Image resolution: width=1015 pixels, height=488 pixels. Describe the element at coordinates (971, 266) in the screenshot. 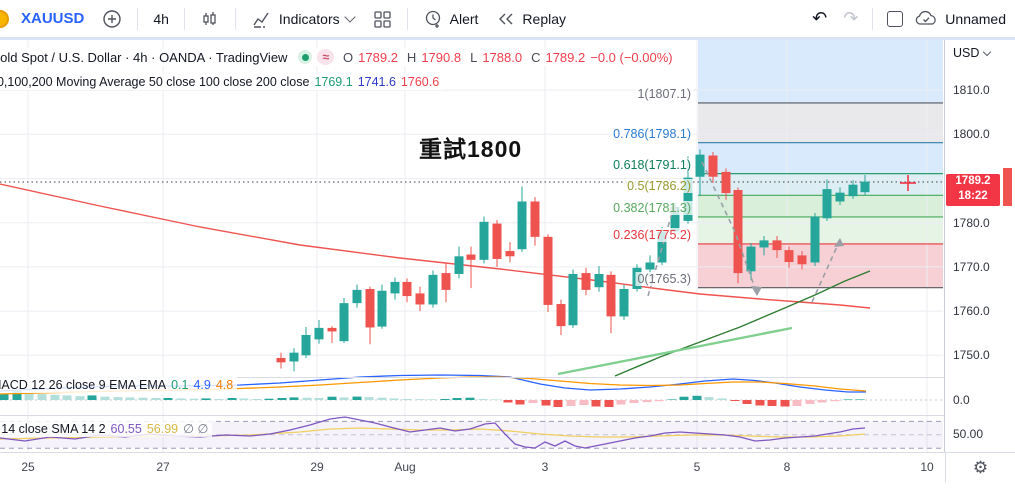

I see `price-tick: 1770.0` at that location.